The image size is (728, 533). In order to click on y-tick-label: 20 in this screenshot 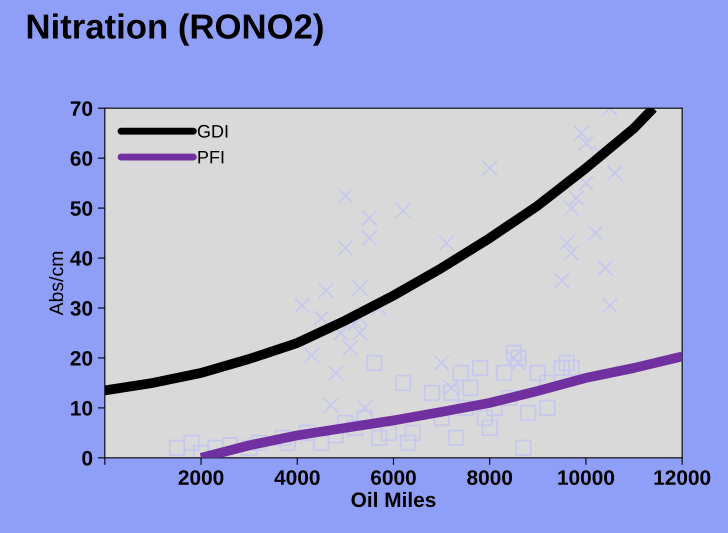, I will do `click(81, 358)`.